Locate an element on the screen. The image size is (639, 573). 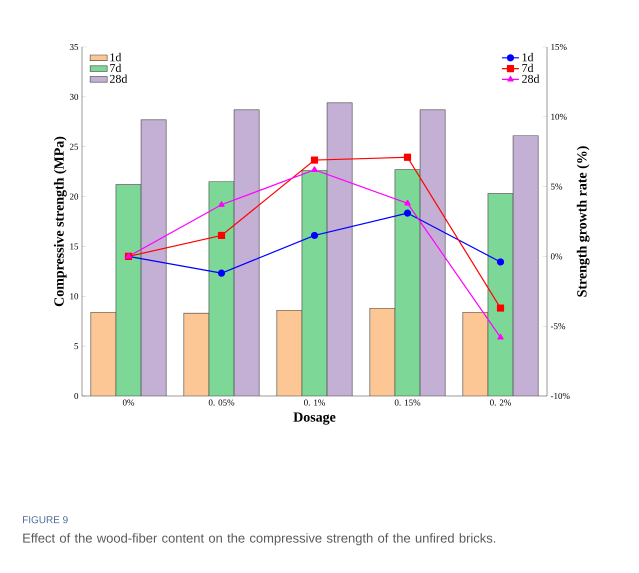
x-tick-label: 0. 05% is located at coordinates (221, 403).